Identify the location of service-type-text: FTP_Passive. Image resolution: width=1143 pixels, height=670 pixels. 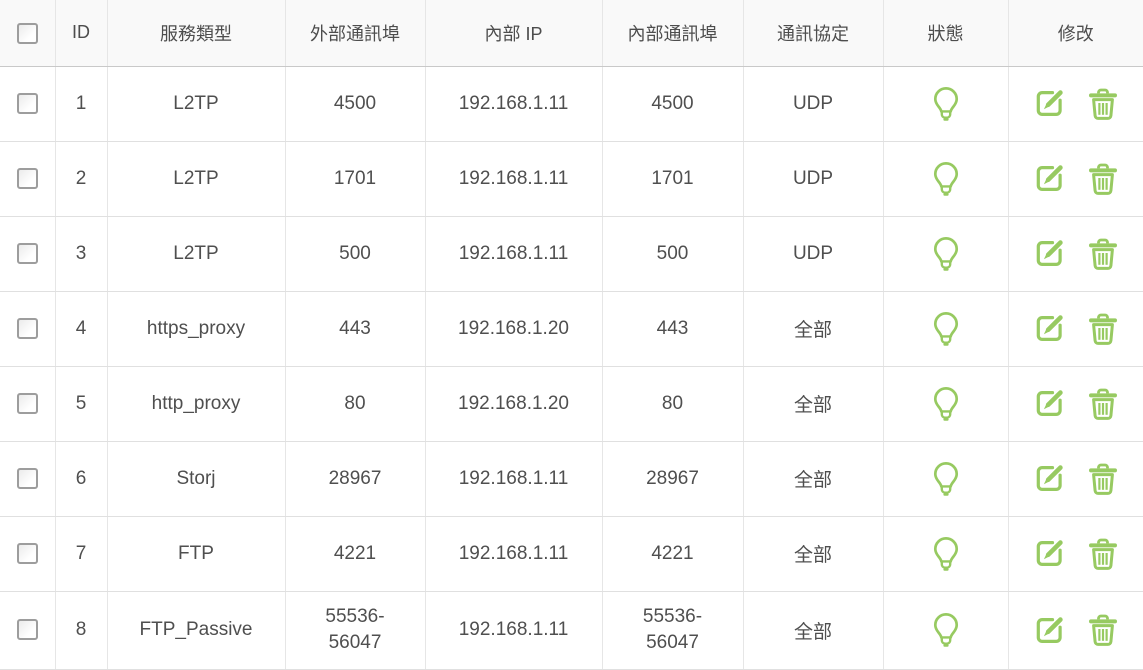
(196, 629).